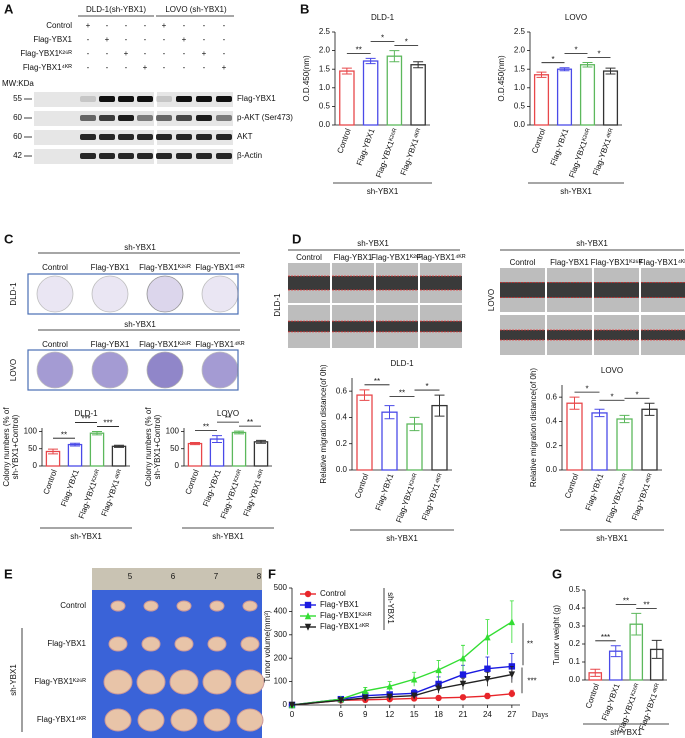 The height and width of the screenshot is (738, 685). What do you see at coordinates (86, 413) in the screenshot?
I see `chart-title: DLD-1` at bounding box center [86, 413].